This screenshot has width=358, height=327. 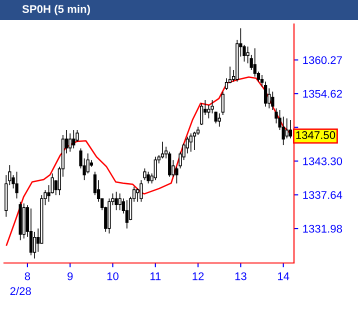 I want to click on x-tick-label: 14, so click(x=284, y=276).